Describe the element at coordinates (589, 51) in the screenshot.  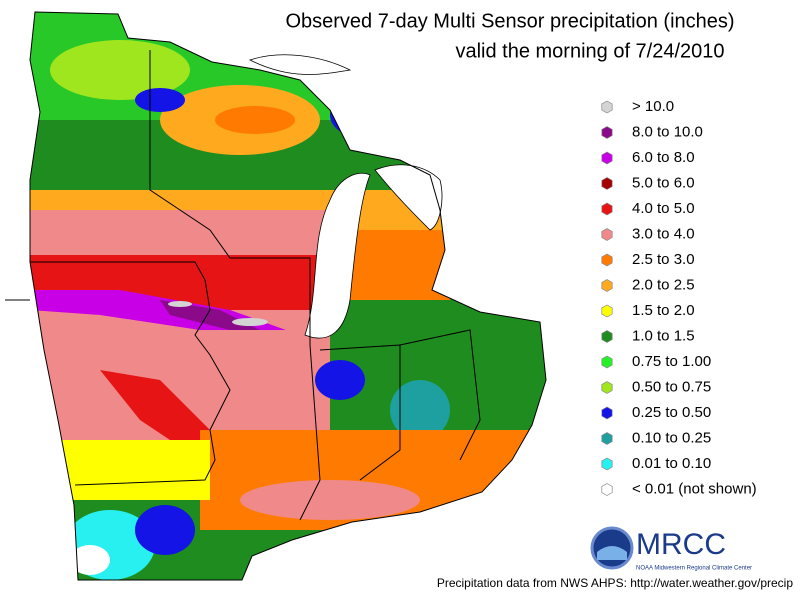
I see `subtitle-line: valid the morning of 7/24/2010` at that location.